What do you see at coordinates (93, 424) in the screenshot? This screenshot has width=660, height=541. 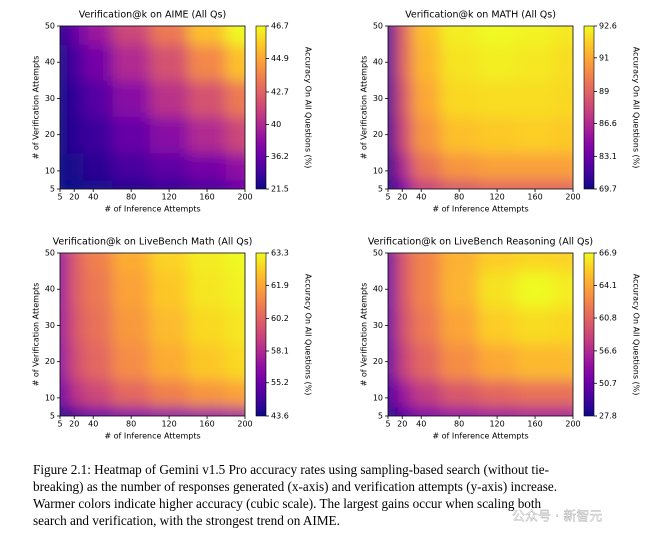 I see `x-tick-label: 40` at bounding box center [93, 424].